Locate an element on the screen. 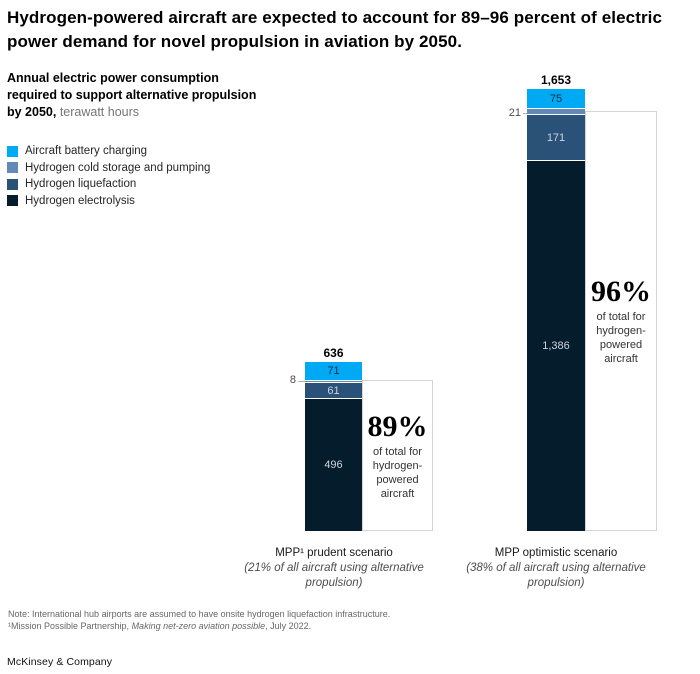 Image resolution: width=700 pixels, height=674 pixels. bar-segment-electrolysis: 496 is located at coordinates (333, 465).